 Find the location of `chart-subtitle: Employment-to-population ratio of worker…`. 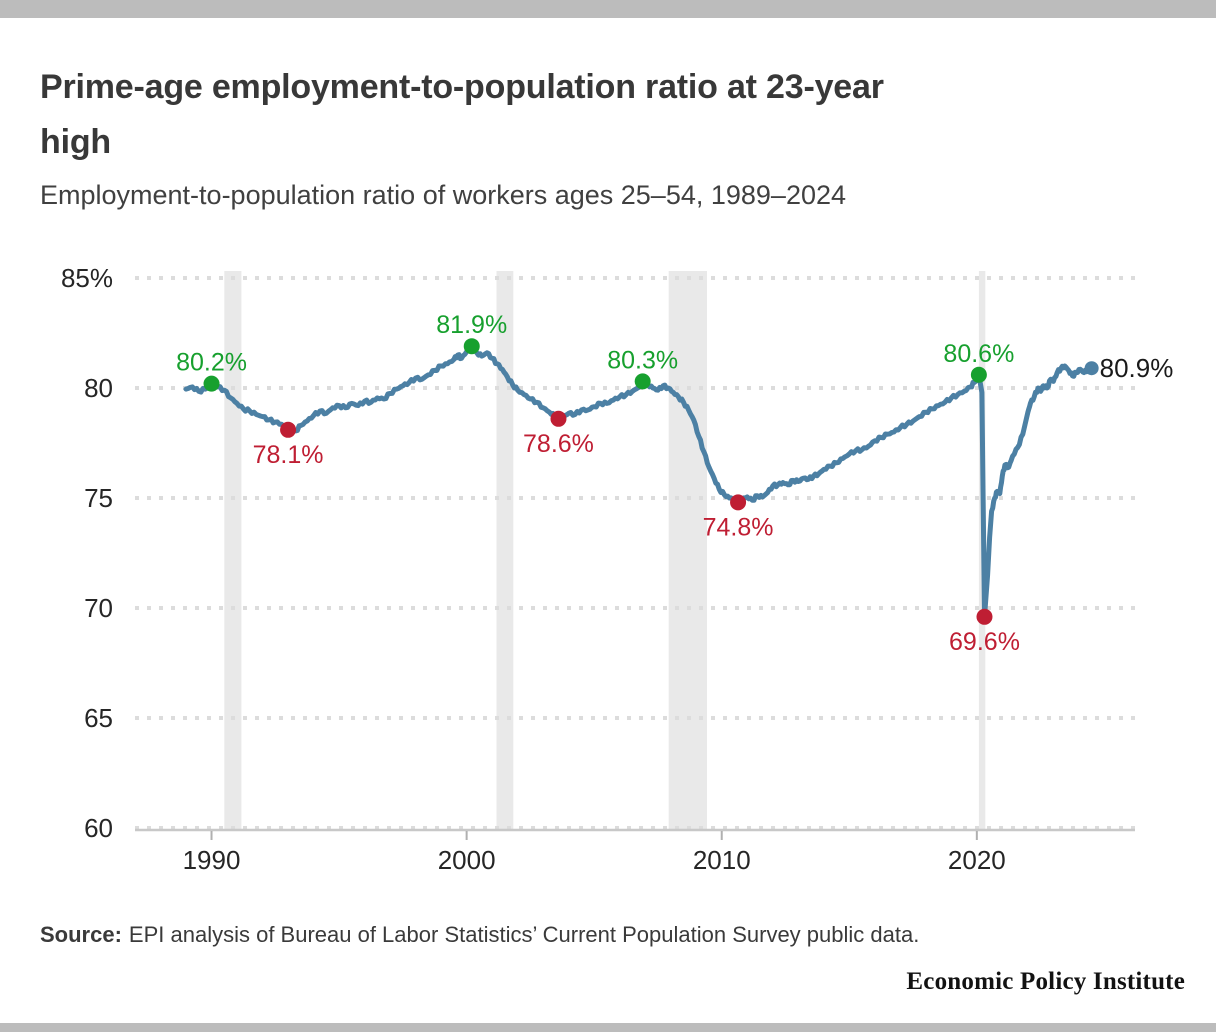

chart-subtitle: Employment-to-population ratio of worker… is located at coordinates (443, 195).